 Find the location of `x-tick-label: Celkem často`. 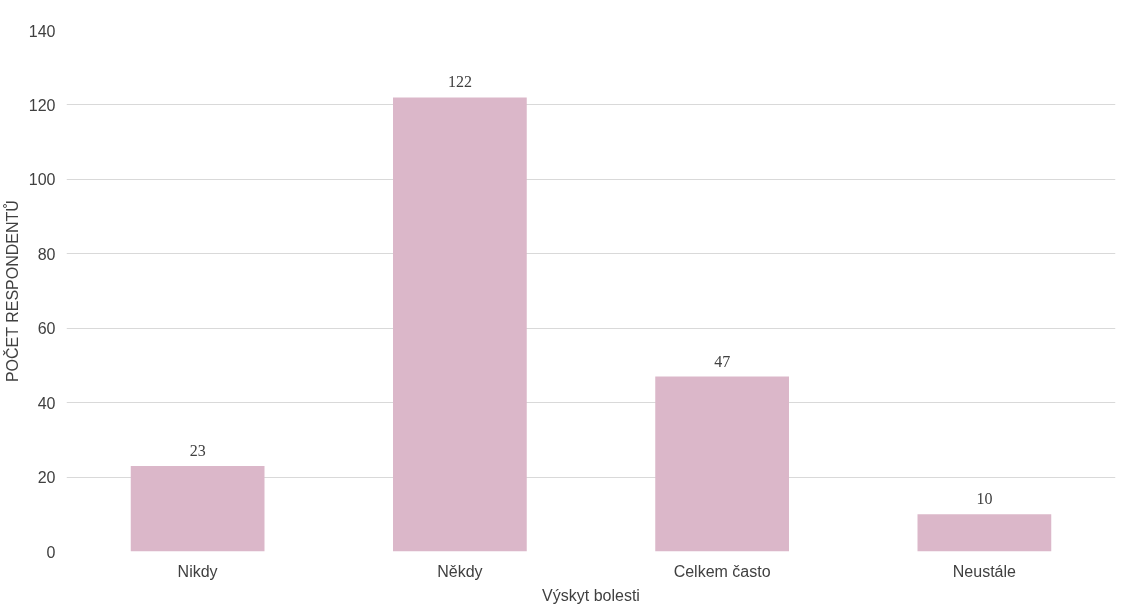

x-tick-label: Celkem často is located at coordinates (722, 571).